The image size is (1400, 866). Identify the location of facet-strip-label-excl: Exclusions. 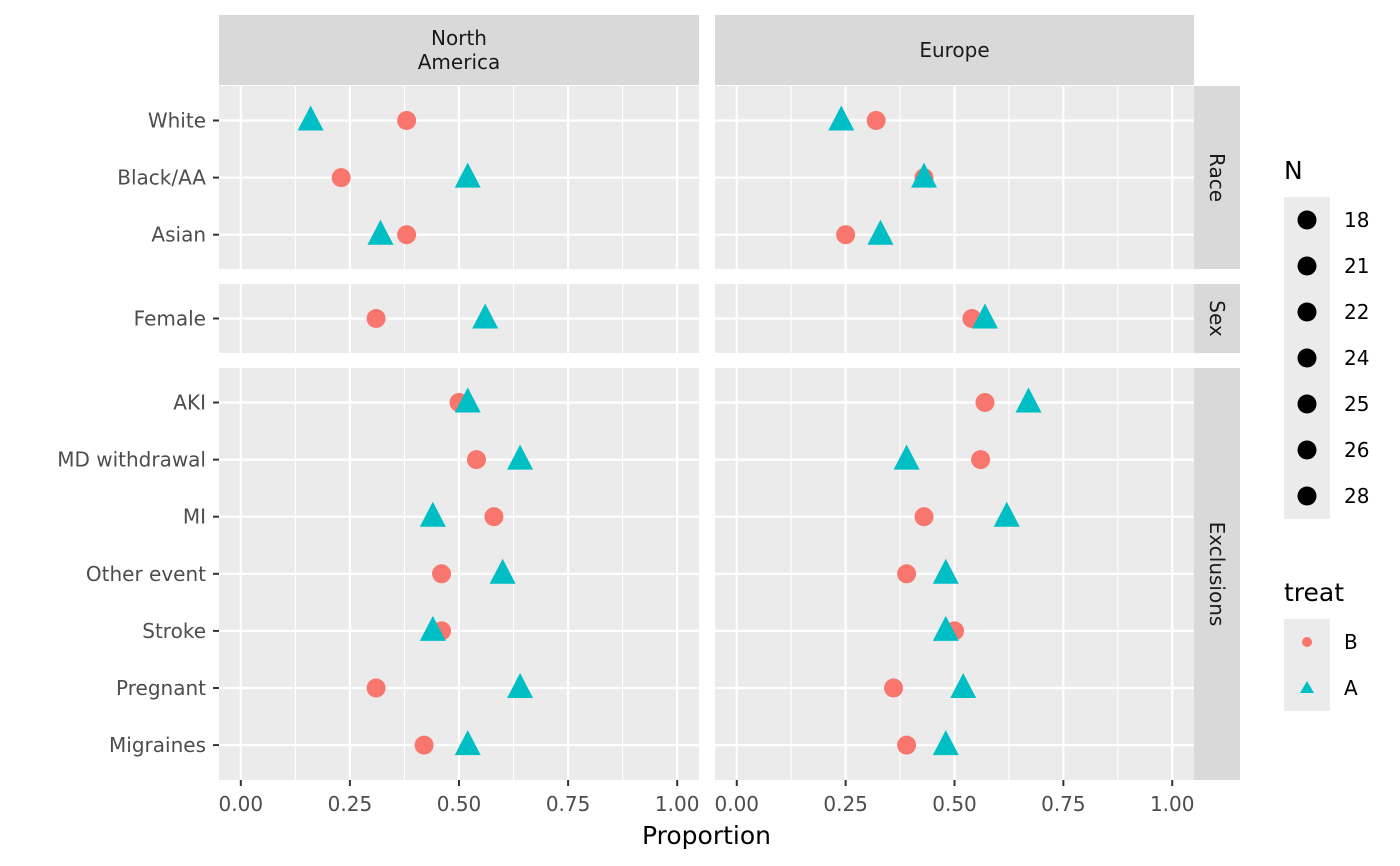
(1217, 574).